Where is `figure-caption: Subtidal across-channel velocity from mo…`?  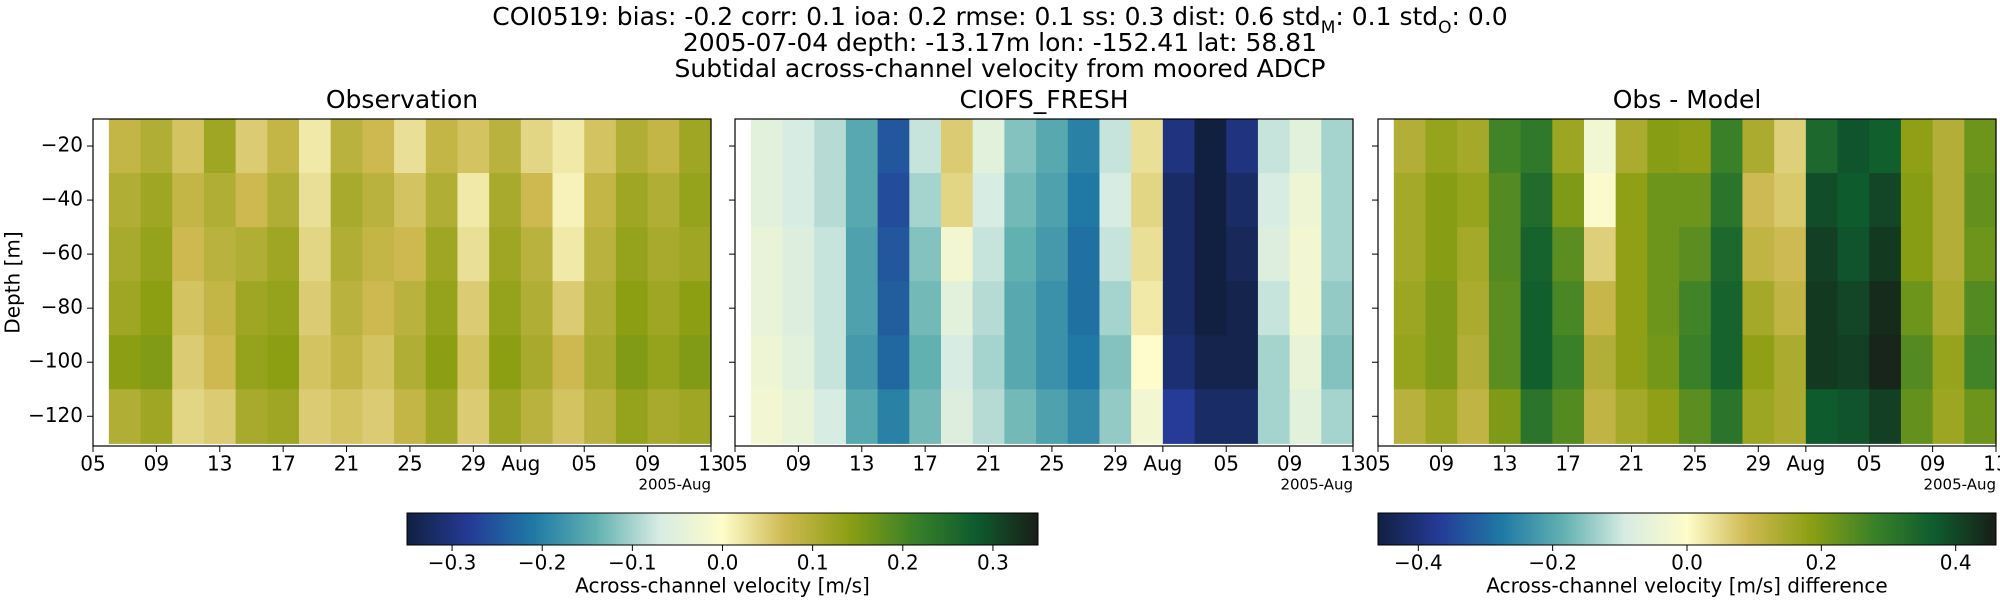 figure-caption: Subtidal across-channel velocity from mo… is located at coordinates (1000, 68).